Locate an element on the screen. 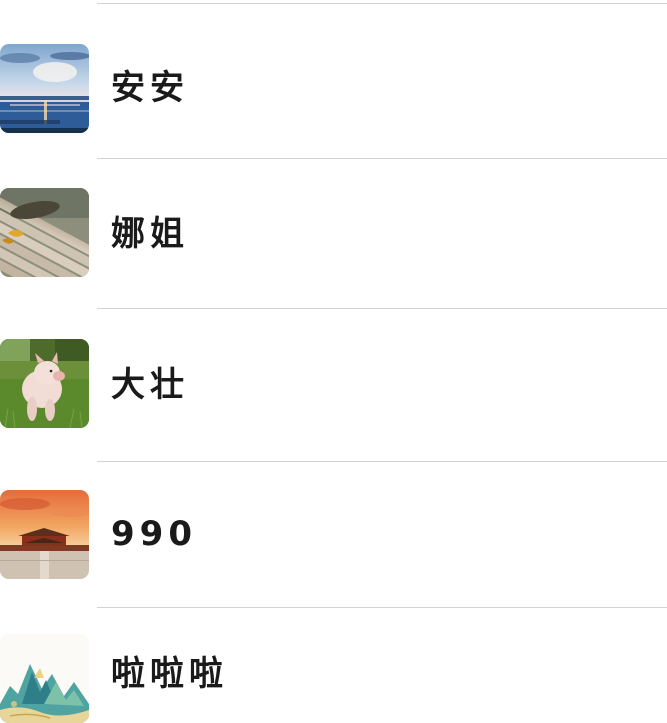 The width and height of the screenshot is (667, 723). sea-sunset-avatar-icon is located at coordinates (44, 88).